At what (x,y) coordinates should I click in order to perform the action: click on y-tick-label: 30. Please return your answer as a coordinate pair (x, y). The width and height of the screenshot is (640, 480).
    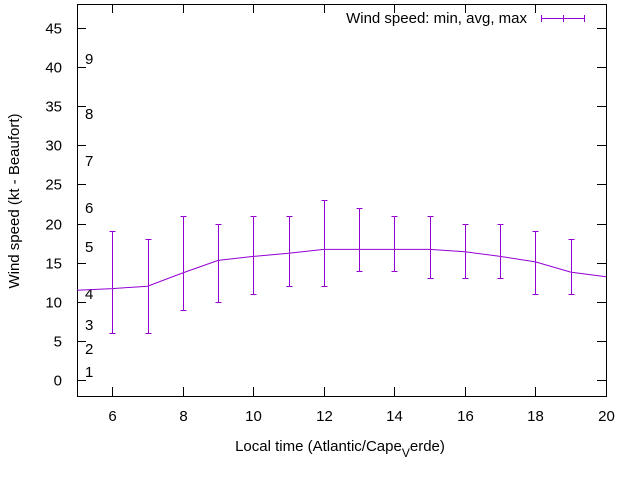
    Looking at the image, I should click on (53, 146).